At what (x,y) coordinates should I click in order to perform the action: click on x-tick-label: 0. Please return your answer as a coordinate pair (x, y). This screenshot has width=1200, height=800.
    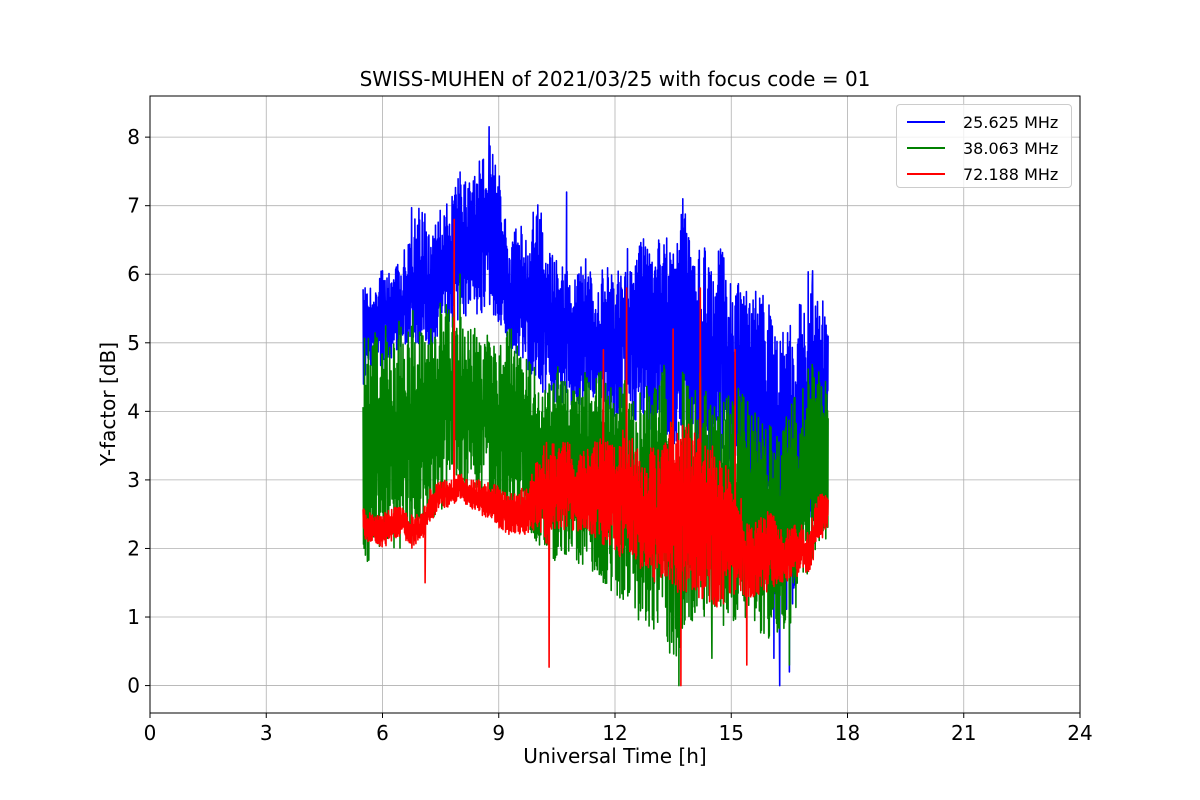
    Looking at the image, I should click on (150, 733).